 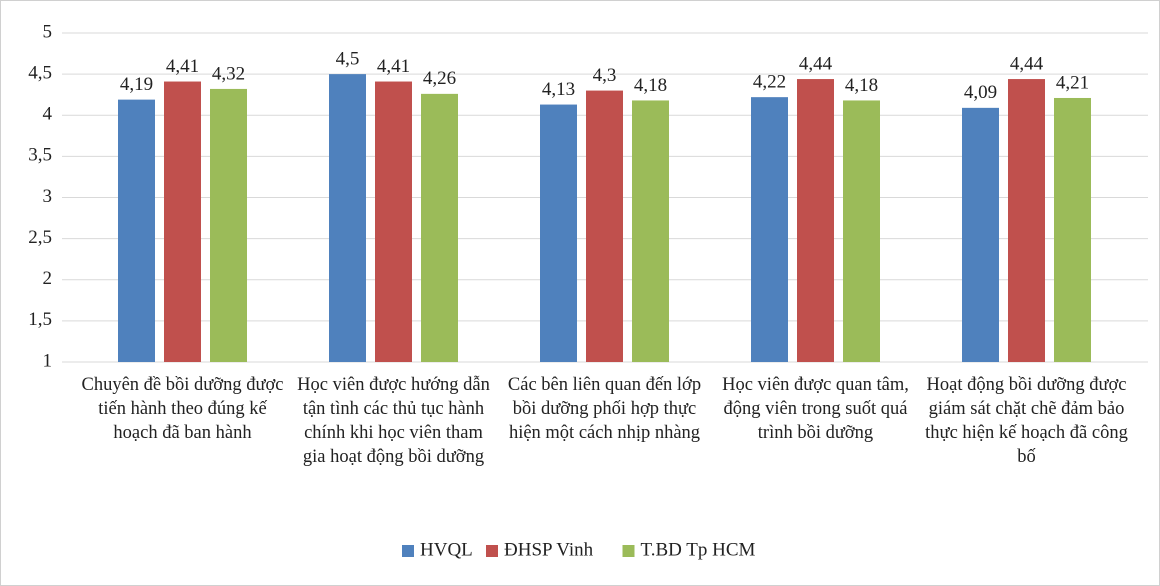 What do you see at coordinates (698, 549) in the screenshot?
I see `legend-label: T.BD Tp HCM` at bounding box center [698, 549].